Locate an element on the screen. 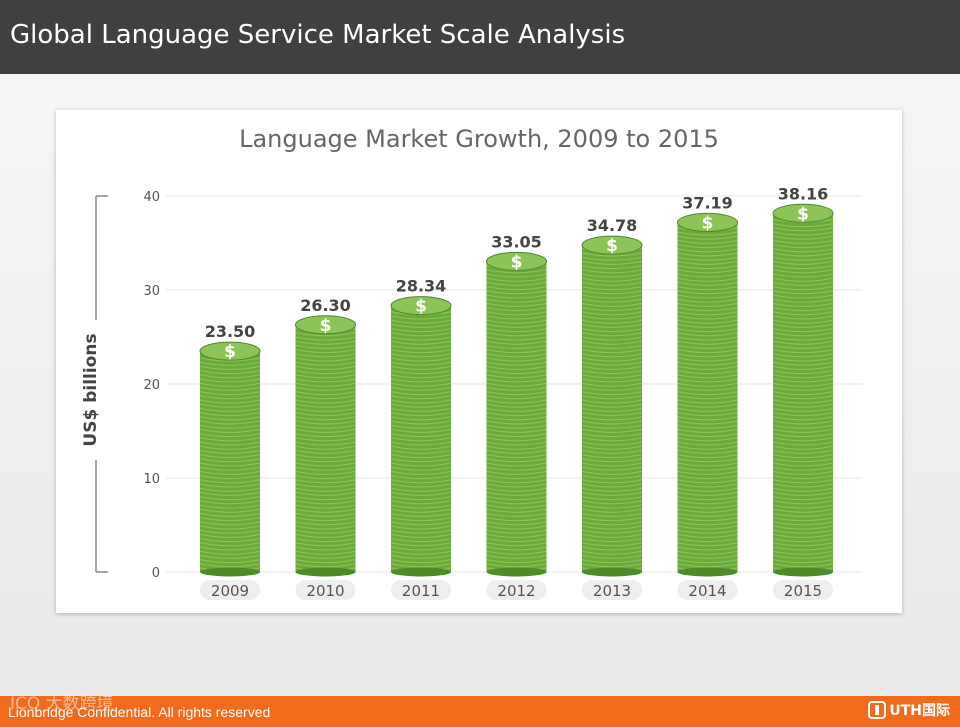  data-label: 34.78 is located at coordinates (612, 225).